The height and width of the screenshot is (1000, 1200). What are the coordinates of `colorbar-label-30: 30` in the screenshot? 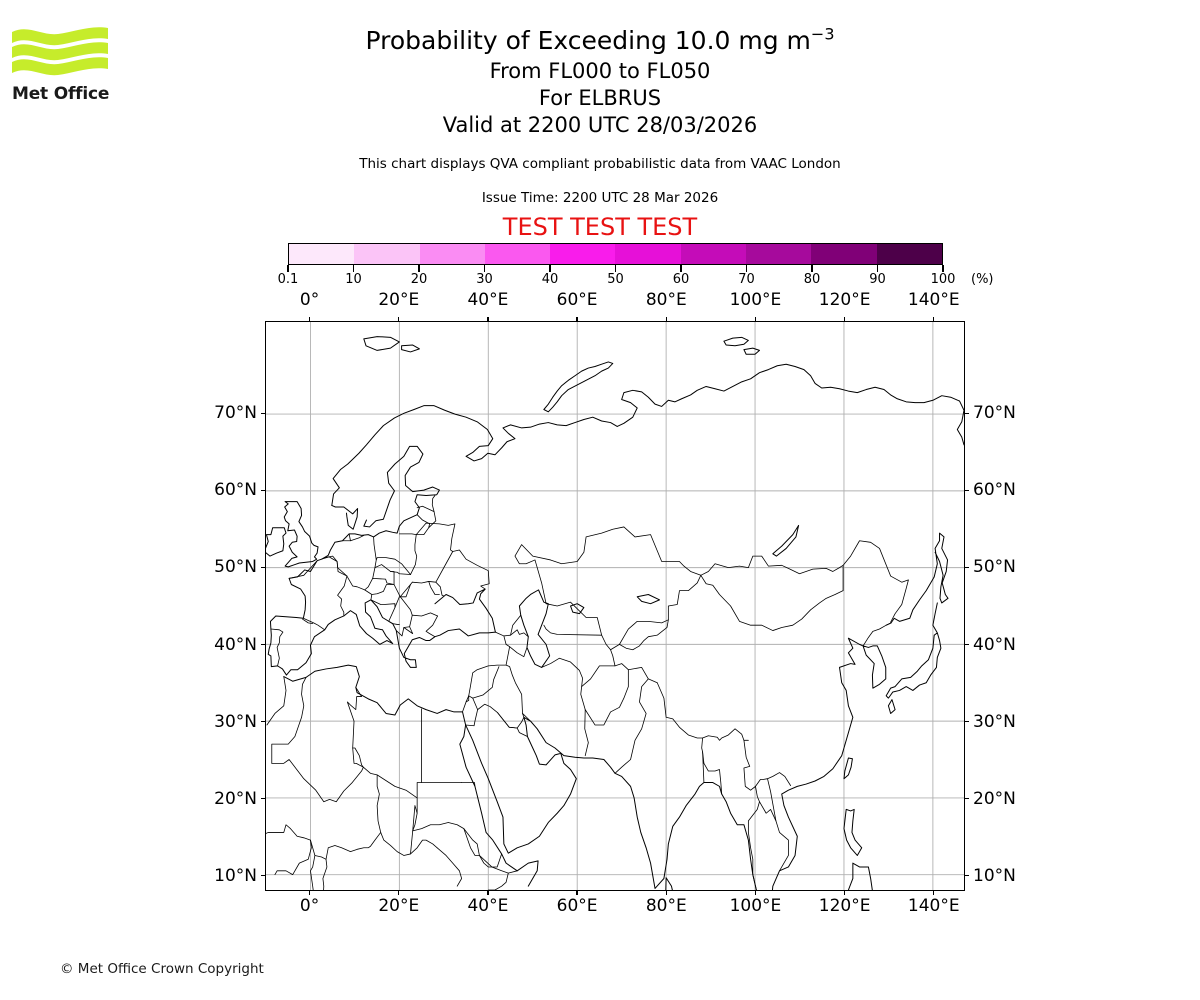 It's located at (484, 279).